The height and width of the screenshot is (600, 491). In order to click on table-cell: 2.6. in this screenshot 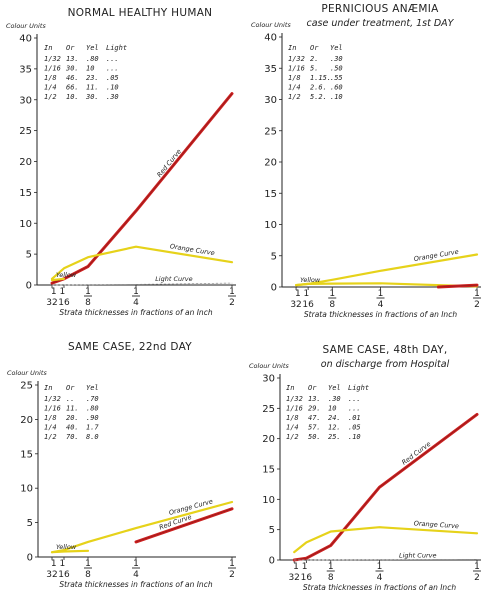, I will do `click(318, 88)`.